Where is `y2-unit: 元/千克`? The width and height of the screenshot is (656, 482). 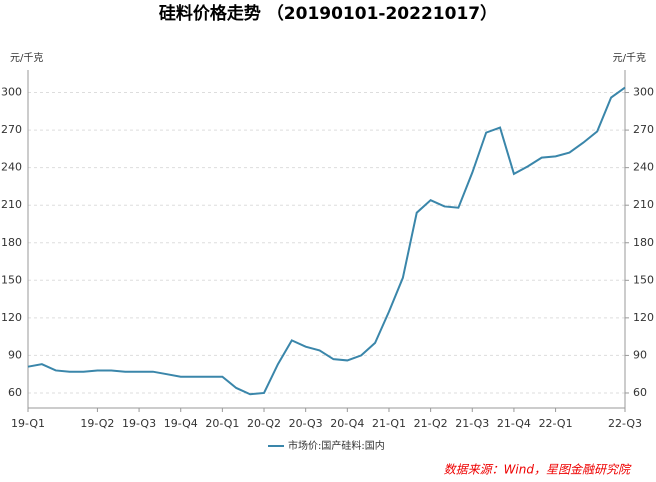
y2-unit: 元/千克 is located at coordinates (629, 58).